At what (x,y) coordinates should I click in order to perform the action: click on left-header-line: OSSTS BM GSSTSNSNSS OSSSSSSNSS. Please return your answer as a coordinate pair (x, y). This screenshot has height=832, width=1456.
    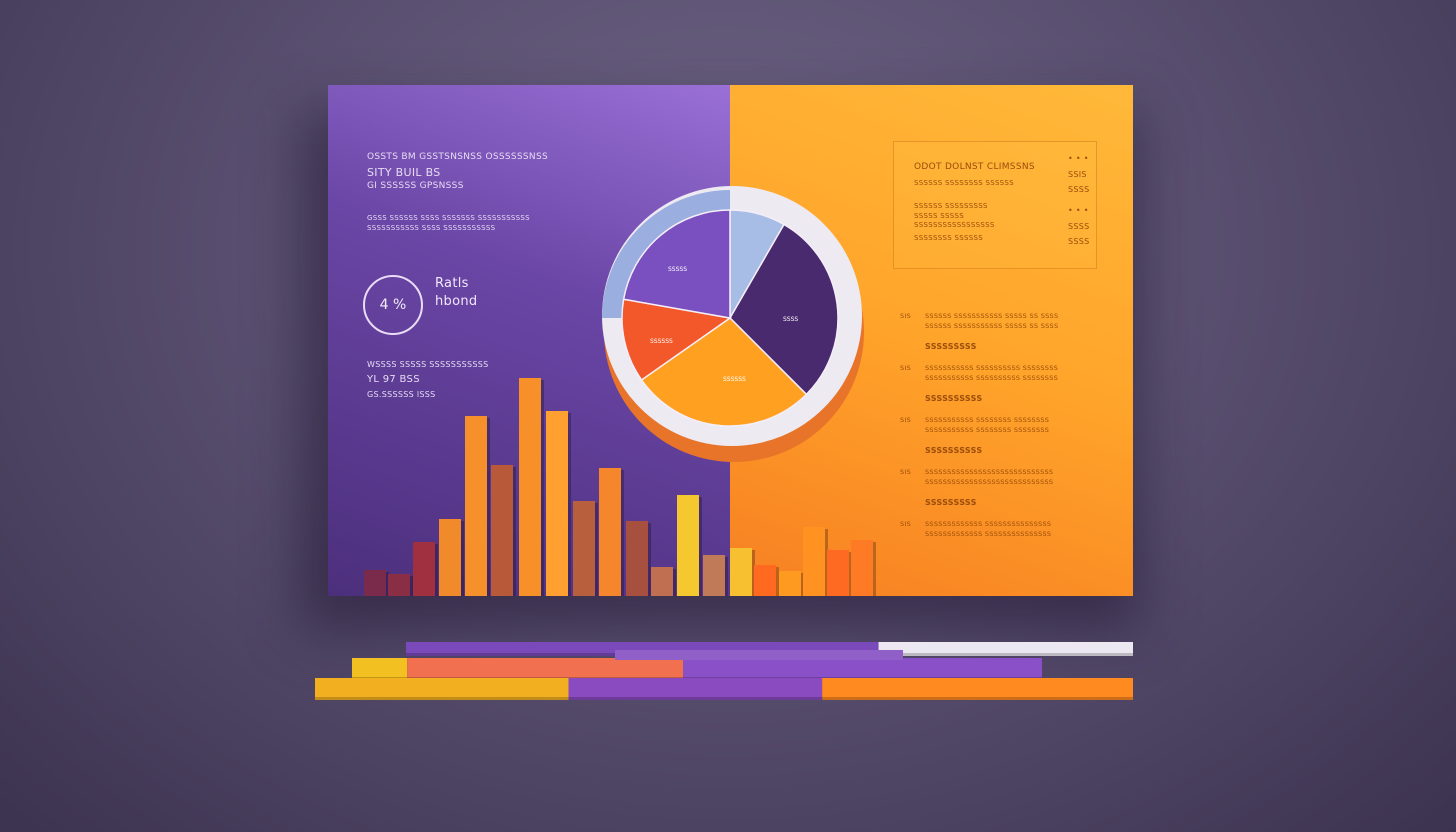
    Looking at the image, I should click on (457, 157).